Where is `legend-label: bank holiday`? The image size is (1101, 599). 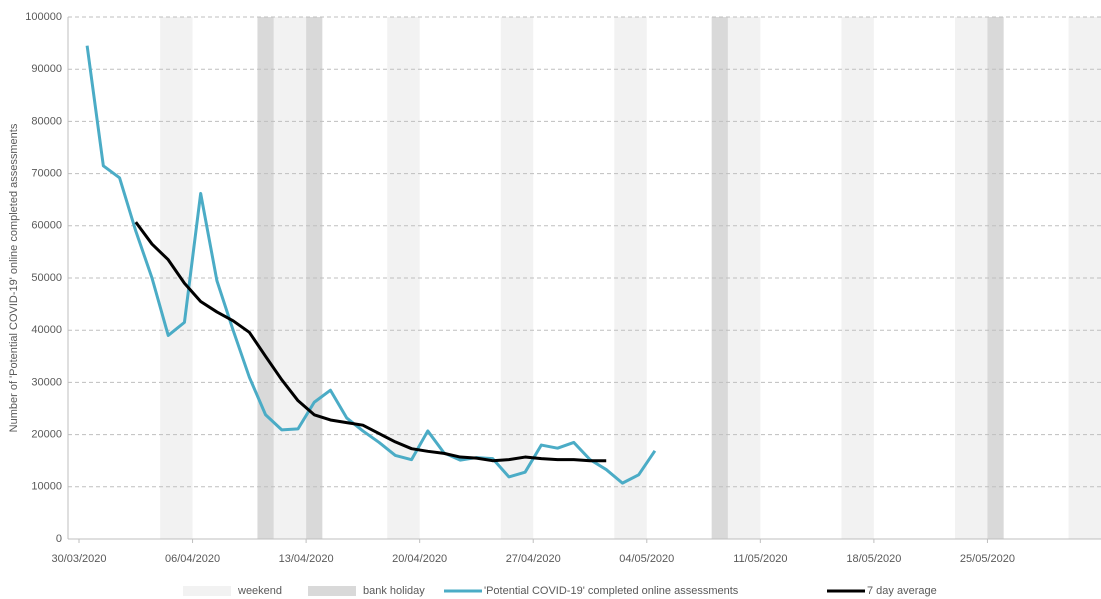
legend-label: bank holiday is located at coordinates (394, 591).